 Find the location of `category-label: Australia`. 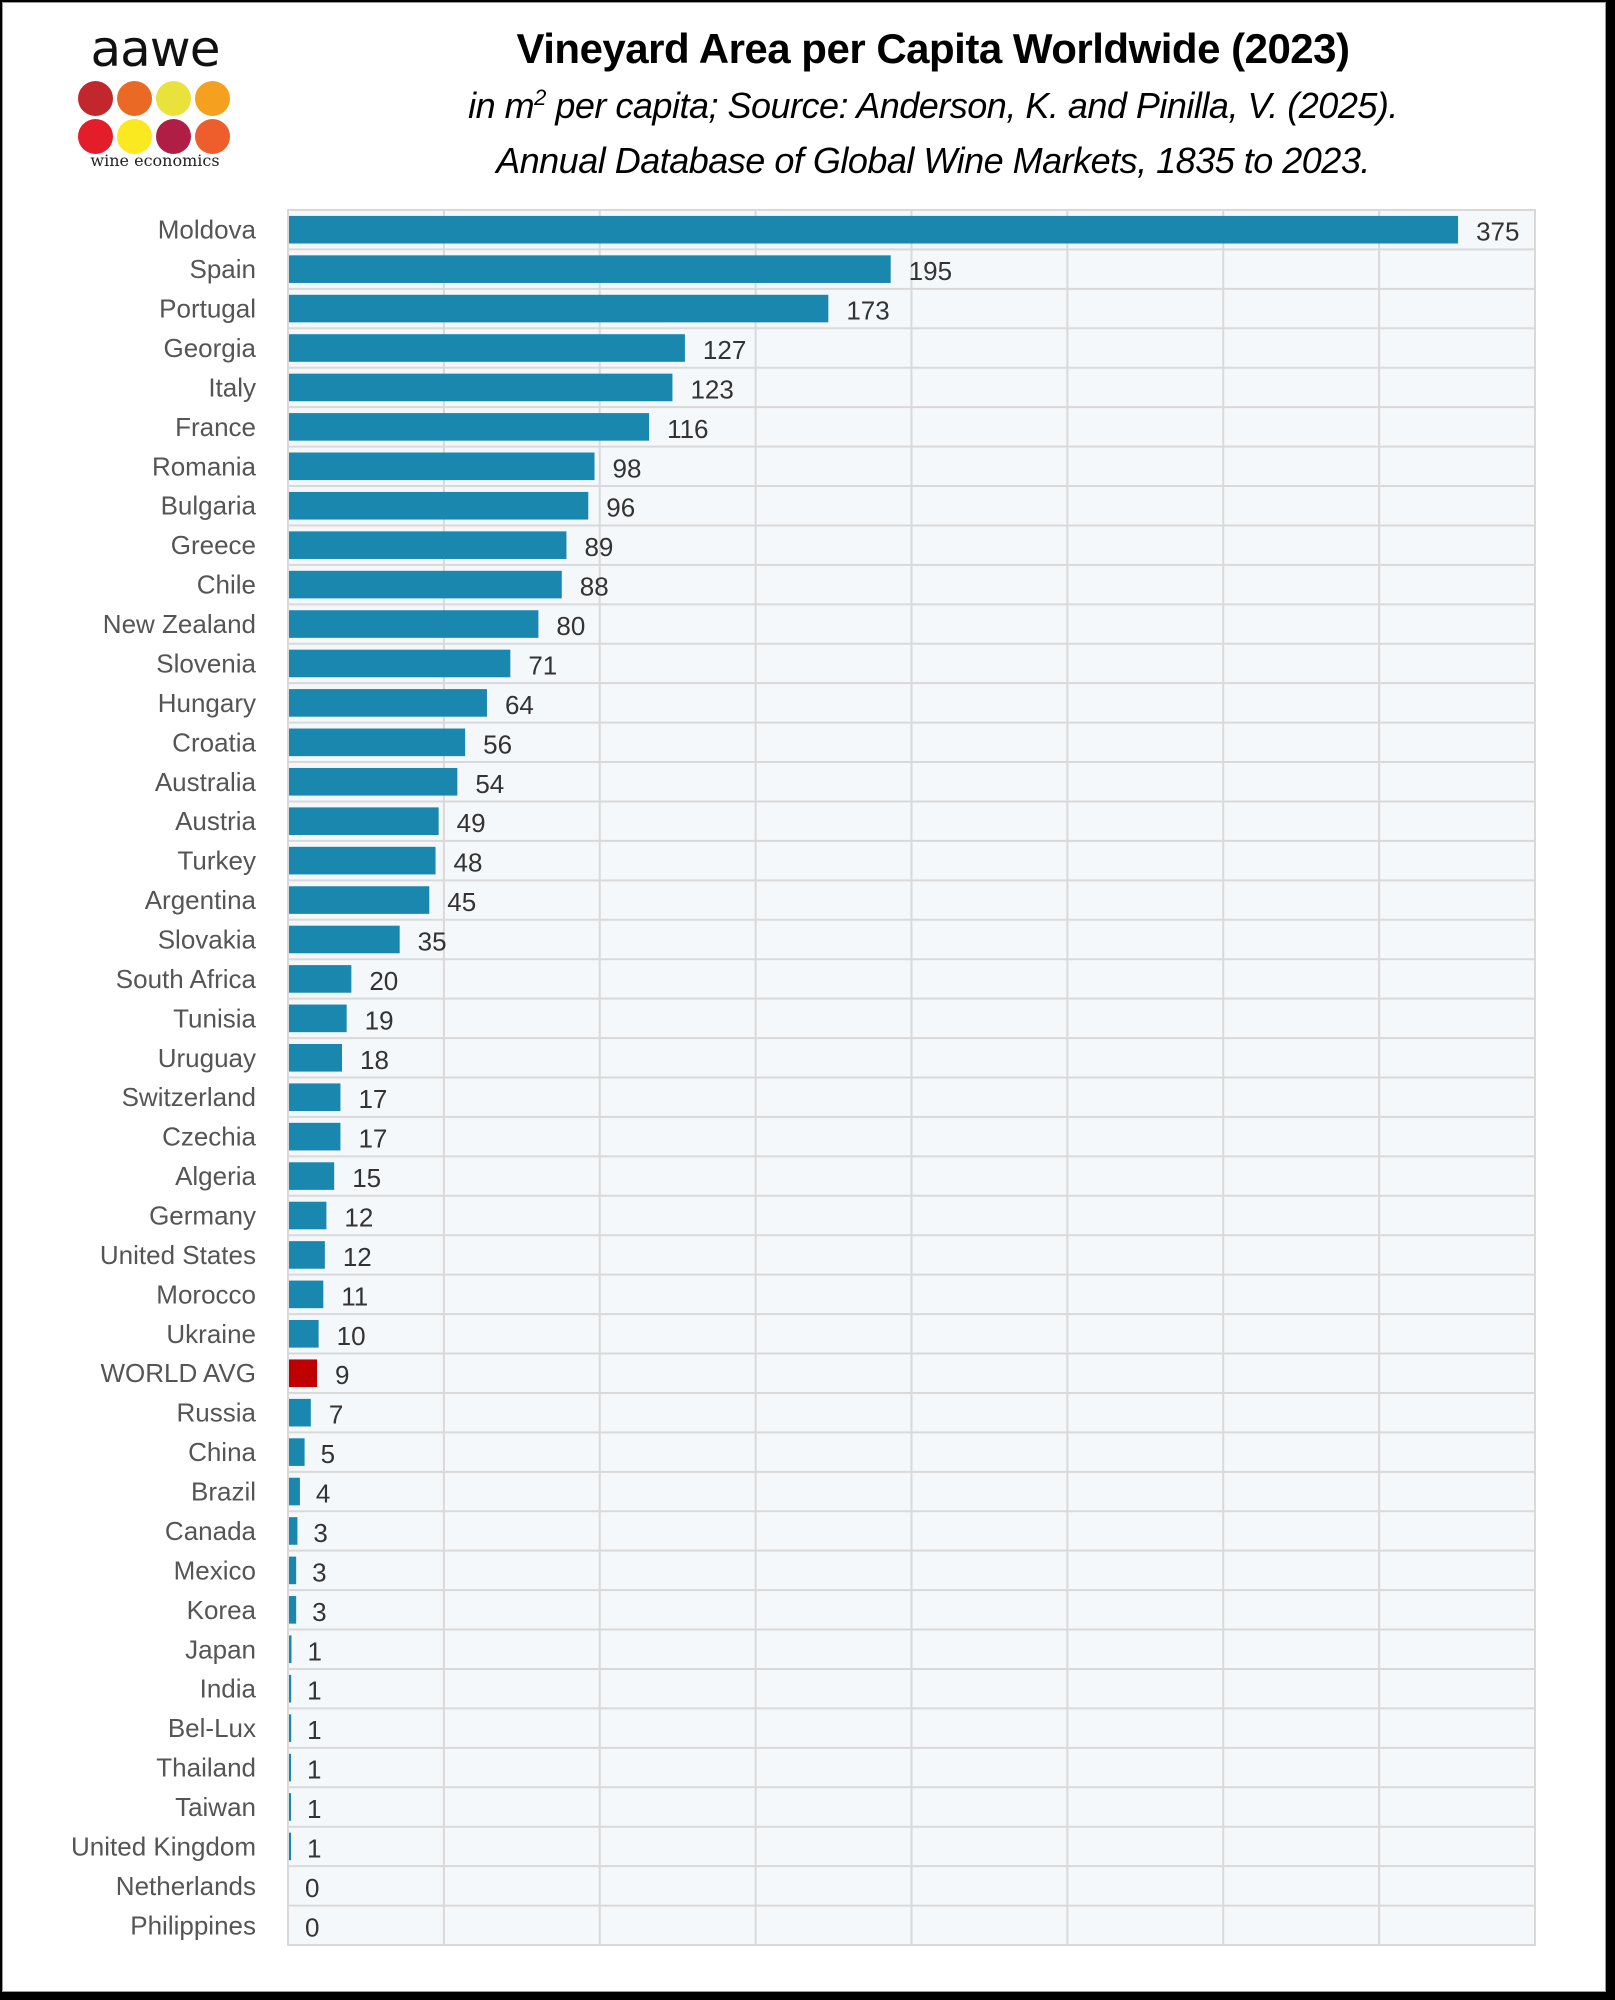

category-label: Australia is located at coordinates (206, 782).